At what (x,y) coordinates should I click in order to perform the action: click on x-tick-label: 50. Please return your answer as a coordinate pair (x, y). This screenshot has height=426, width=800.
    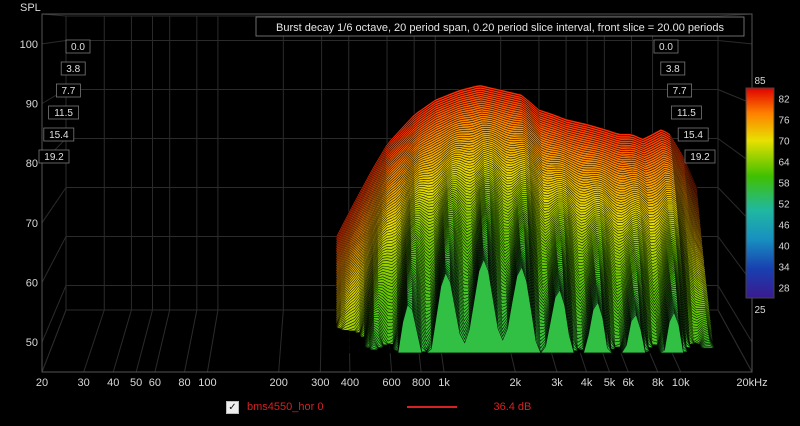
    Looking at the image, I should click on (136, 383).